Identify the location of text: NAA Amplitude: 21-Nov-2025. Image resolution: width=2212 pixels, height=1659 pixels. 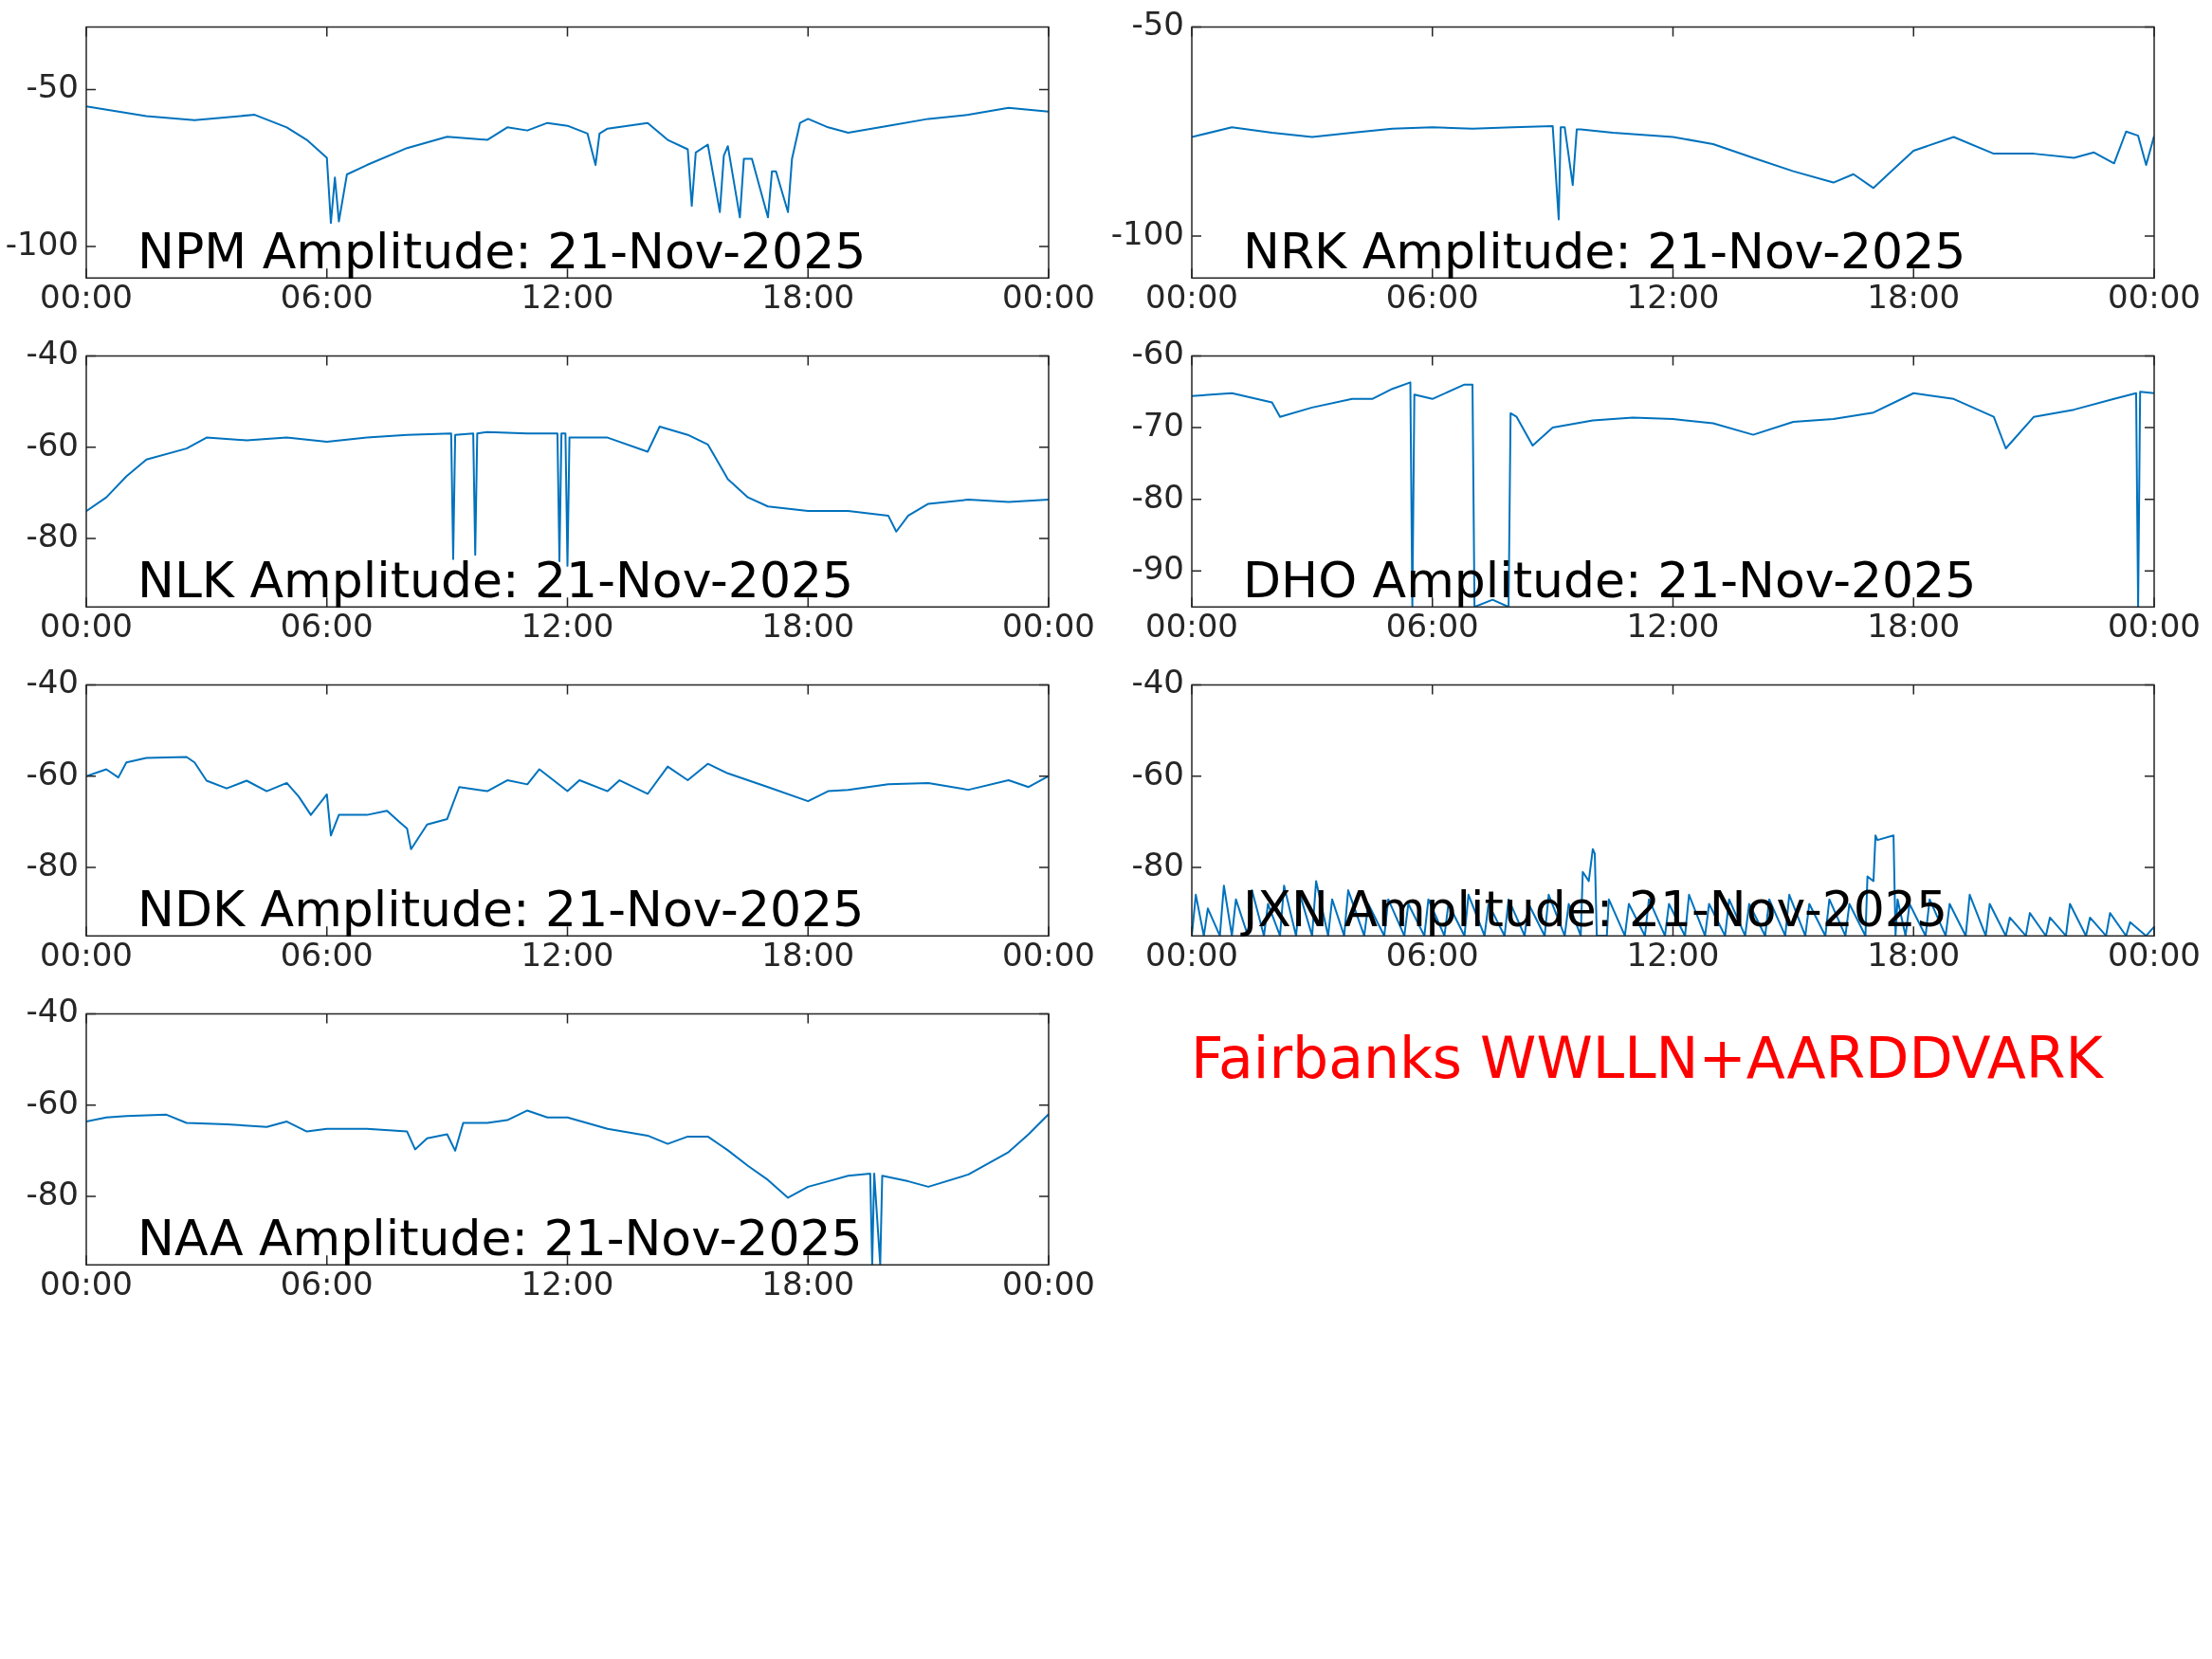
(500, 1238).